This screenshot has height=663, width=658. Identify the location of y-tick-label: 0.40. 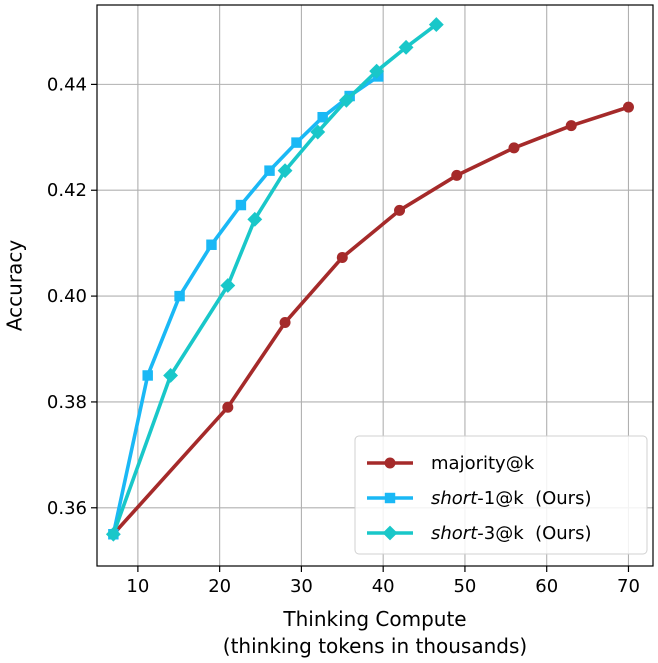
(67, 296).